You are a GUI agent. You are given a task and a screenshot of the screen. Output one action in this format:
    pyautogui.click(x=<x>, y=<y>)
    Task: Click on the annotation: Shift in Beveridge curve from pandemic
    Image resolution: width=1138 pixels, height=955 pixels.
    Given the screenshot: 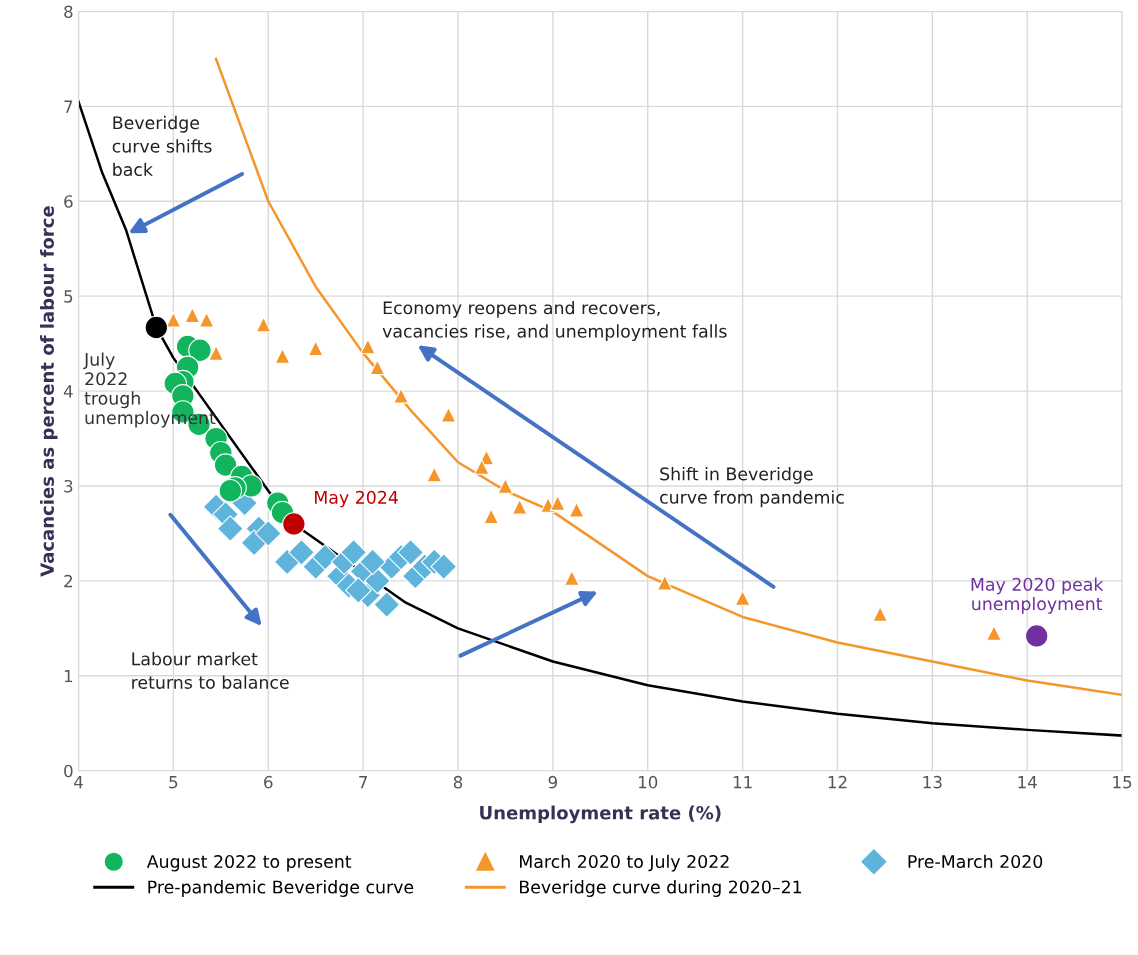 What is the action you would take?
    pyautogui.click(x=752, y=487)
    